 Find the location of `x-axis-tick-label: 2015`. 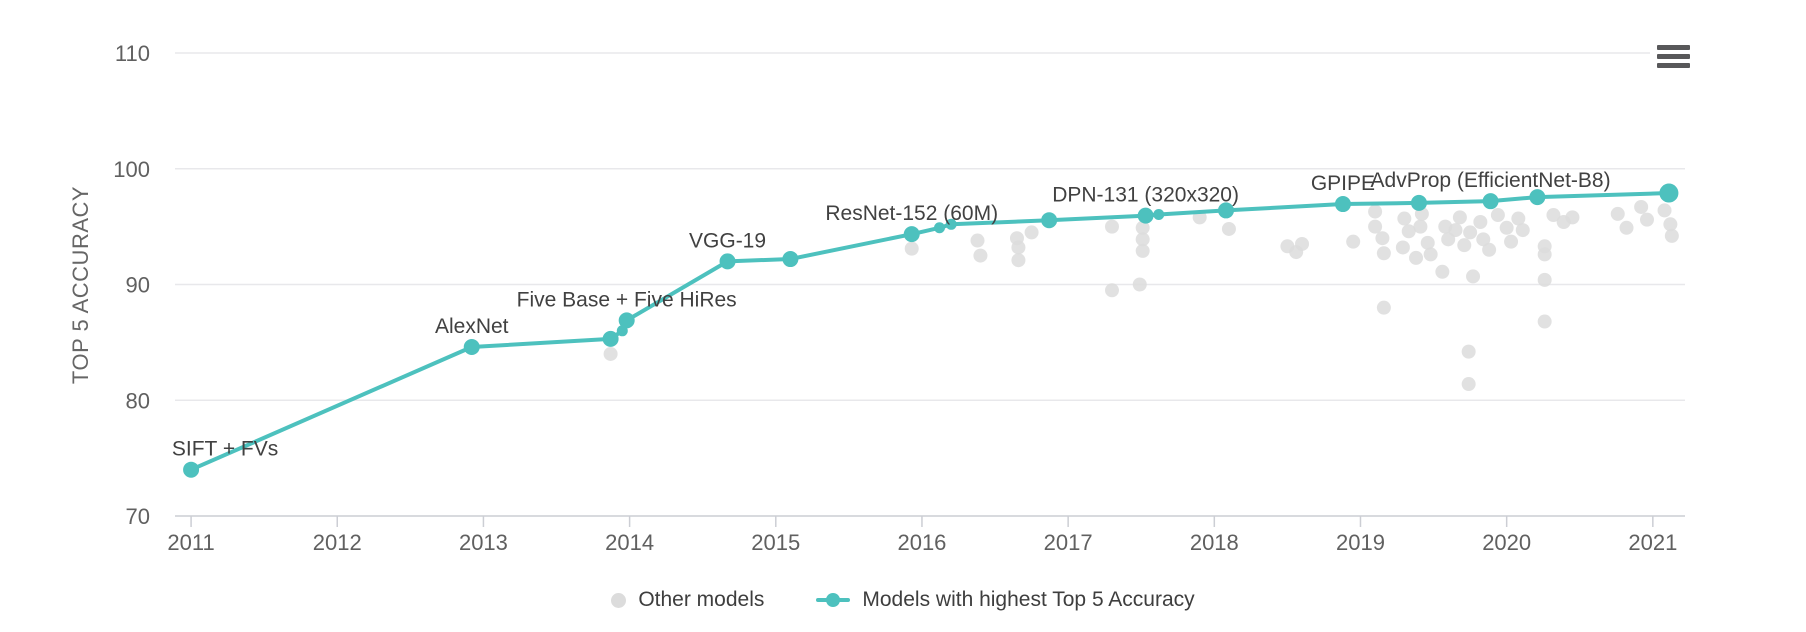

x-axis-tick-label: 2015 is located at coordinates (775, 542).